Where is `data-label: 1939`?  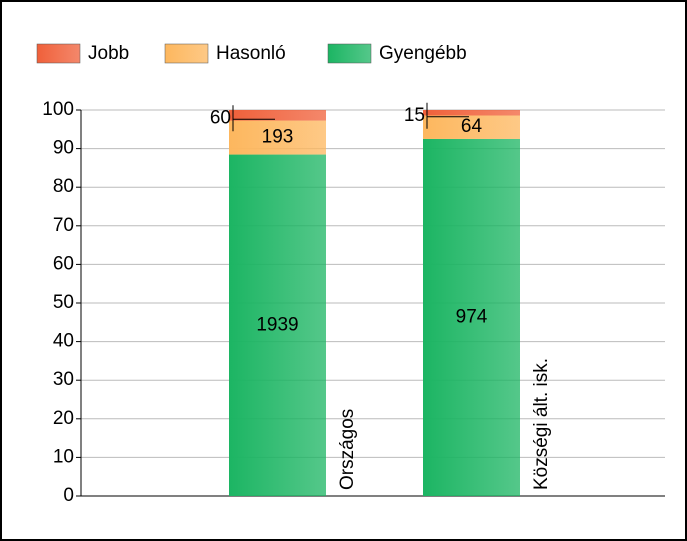 data-label: 1939 is located at coordinates (277, 324).